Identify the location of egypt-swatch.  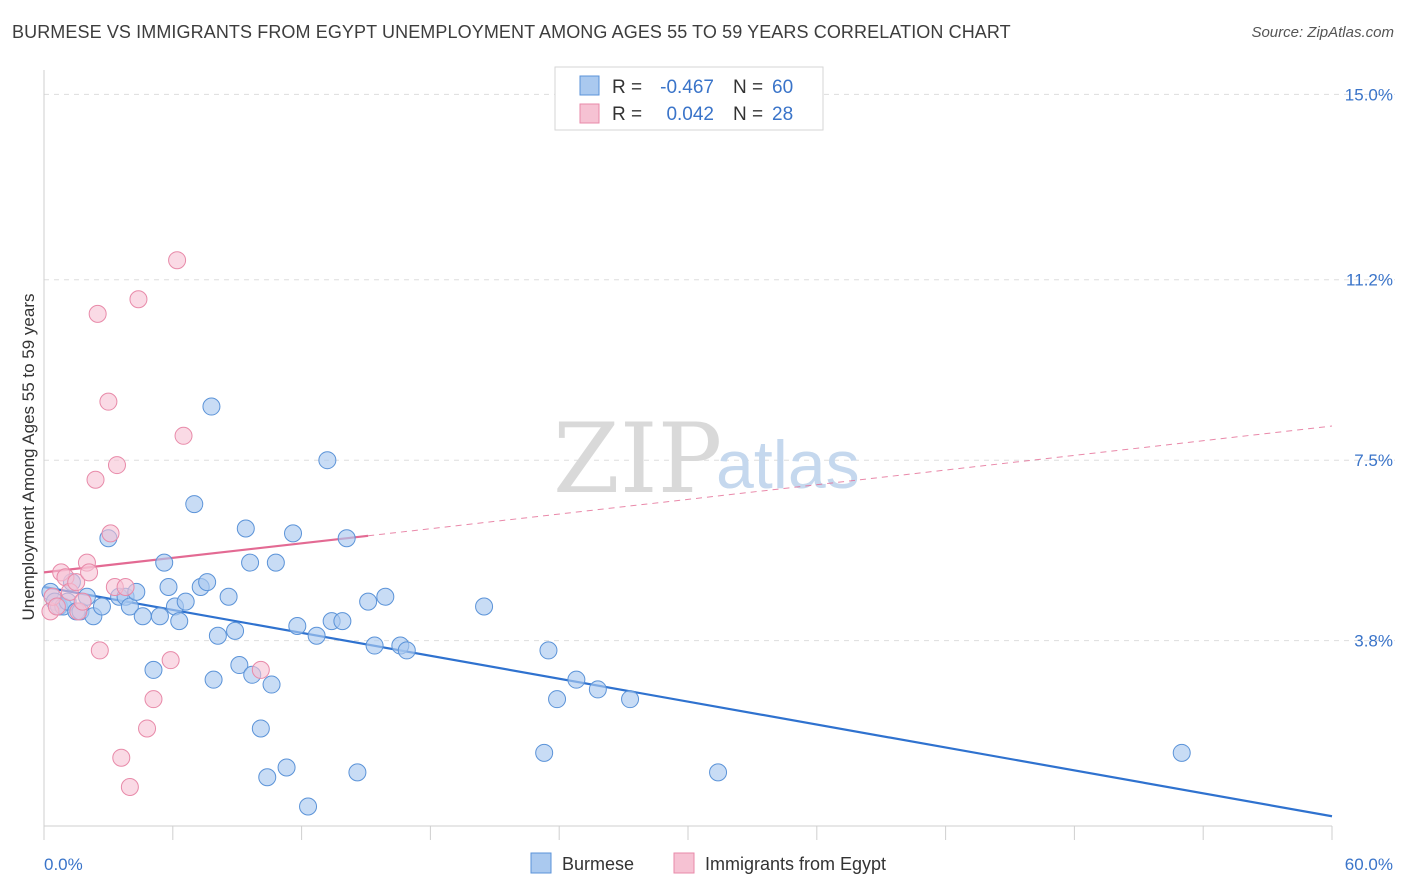
(589, 113).